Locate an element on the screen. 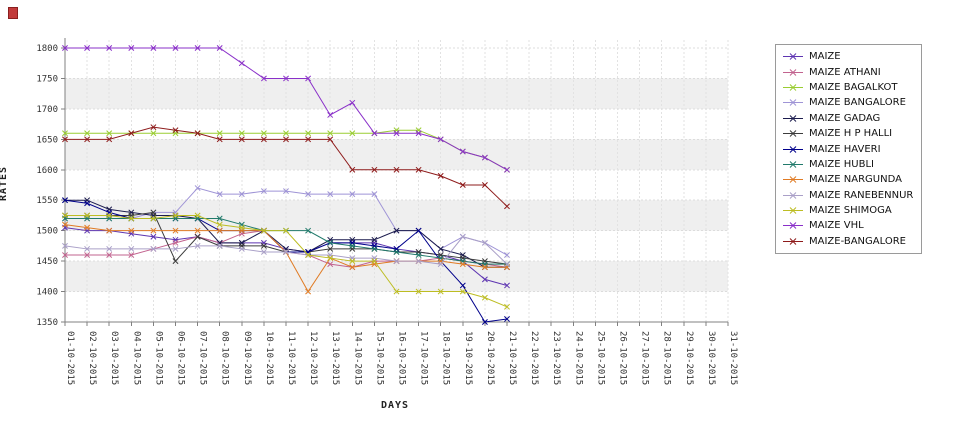 The height and width of the screenshot is (429, 975). x-tick-label: 01-10-2015 is located at coordinates (70, 358).